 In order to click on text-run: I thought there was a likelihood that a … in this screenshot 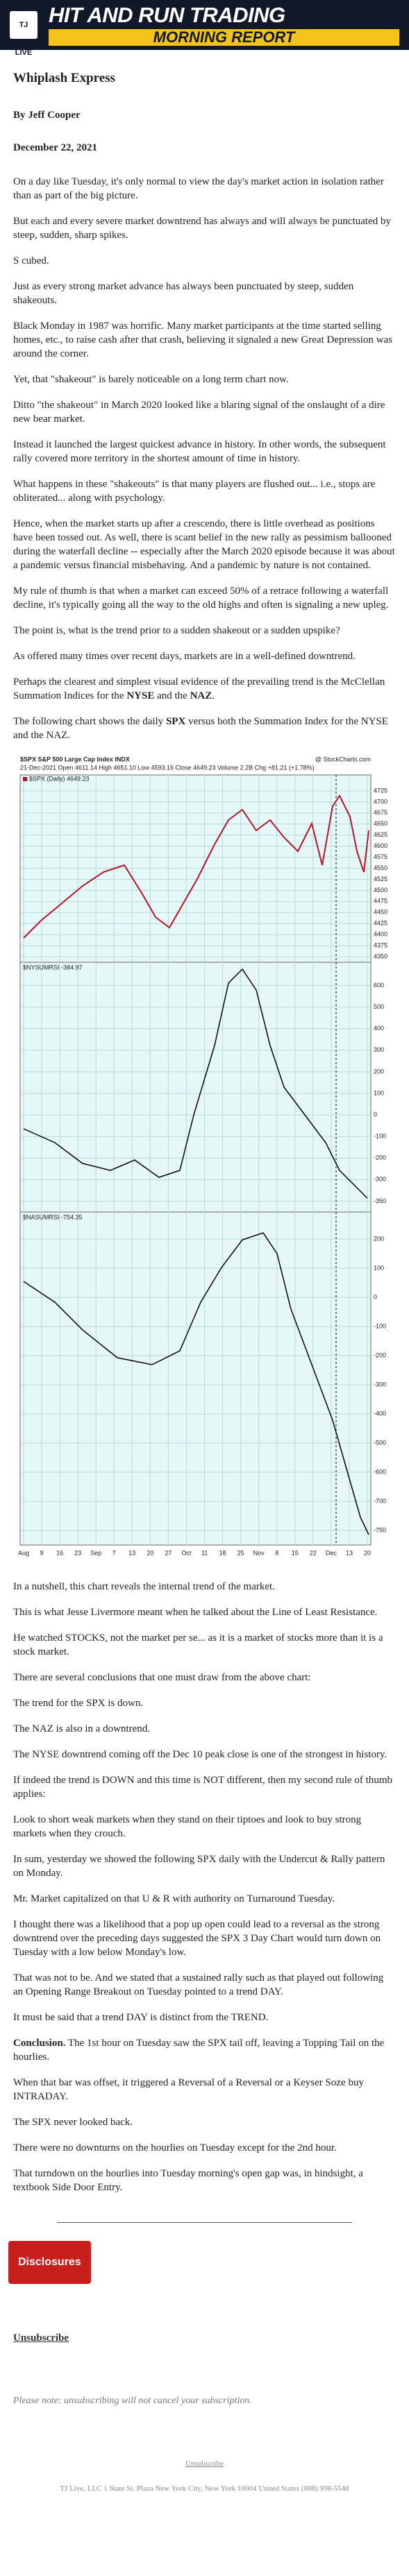, I will do `click(197, 1938)`.